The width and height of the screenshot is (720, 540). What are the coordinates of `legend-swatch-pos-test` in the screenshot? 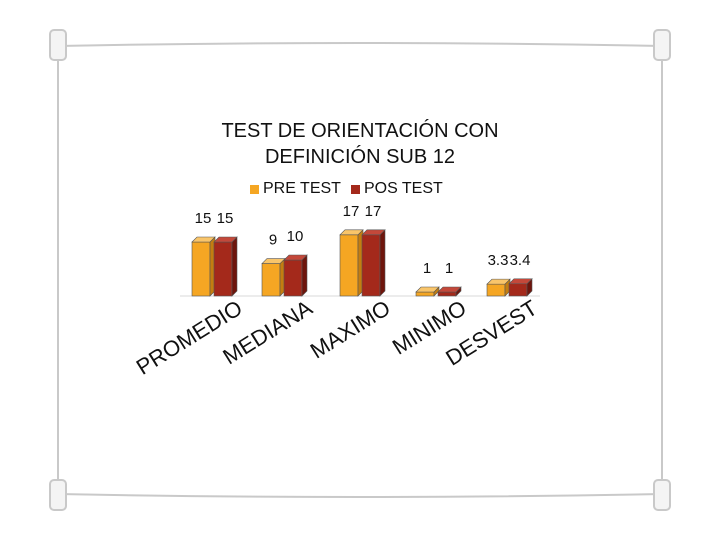 It's located at (355, 189).